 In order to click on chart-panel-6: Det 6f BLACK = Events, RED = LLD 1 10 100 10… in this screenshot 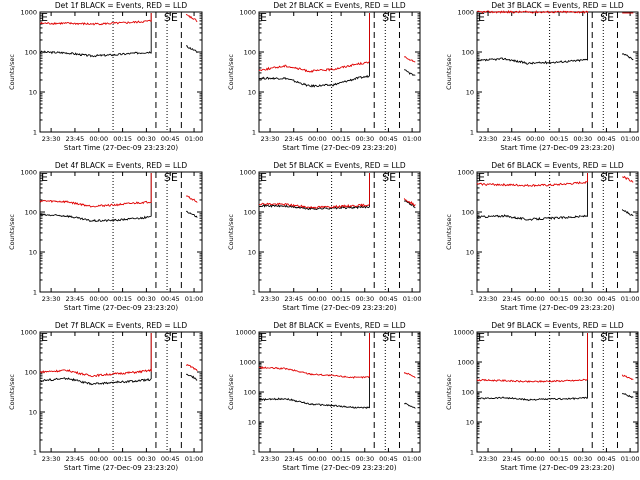, I will do `click(542, 236)`.